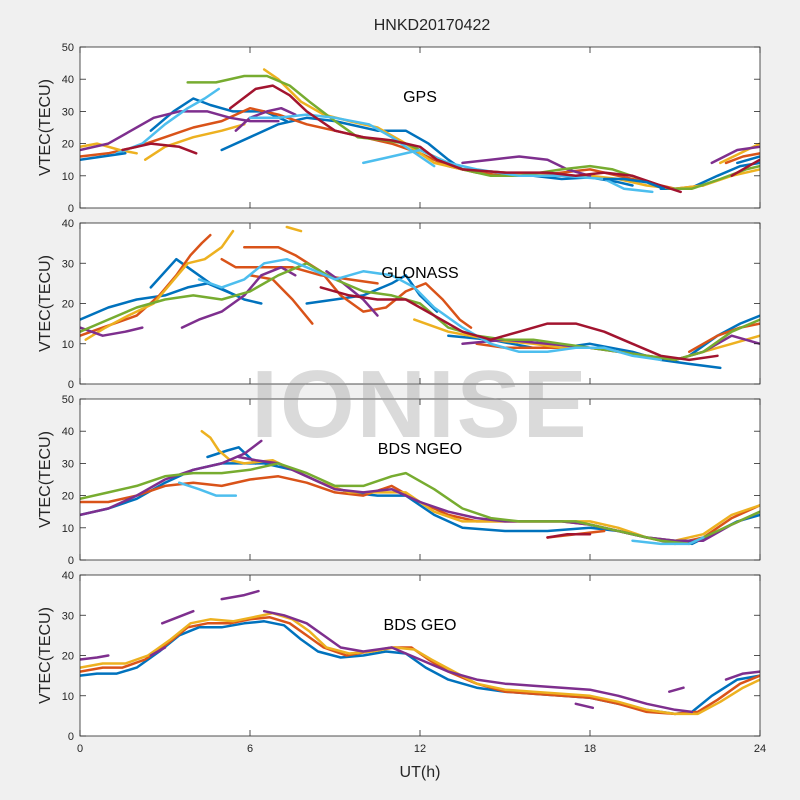 The height and width of the screenshot is (800, 800). What do you see at coordinates (760, 749) in the screenshot?
I see `x-tick-label: 24` at bounding box center [760, 749].